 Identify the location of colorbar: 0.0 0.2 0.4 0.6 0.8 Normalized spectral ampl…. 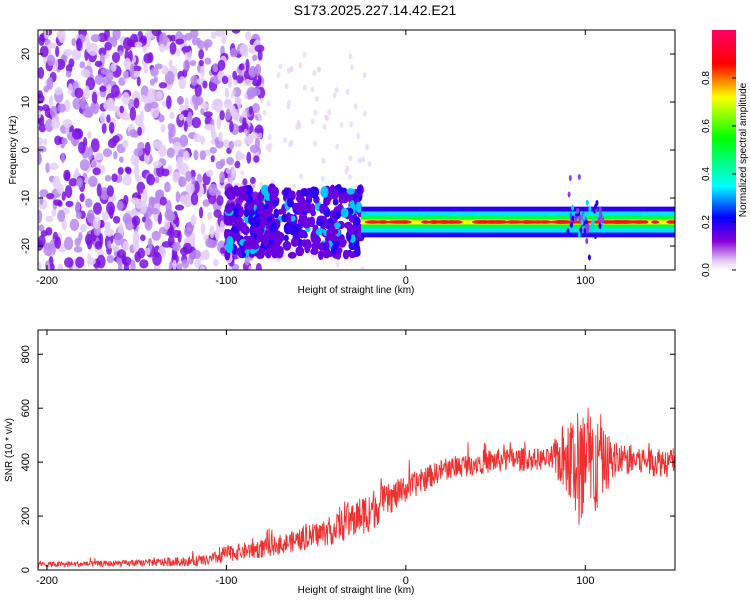
(725, 153).